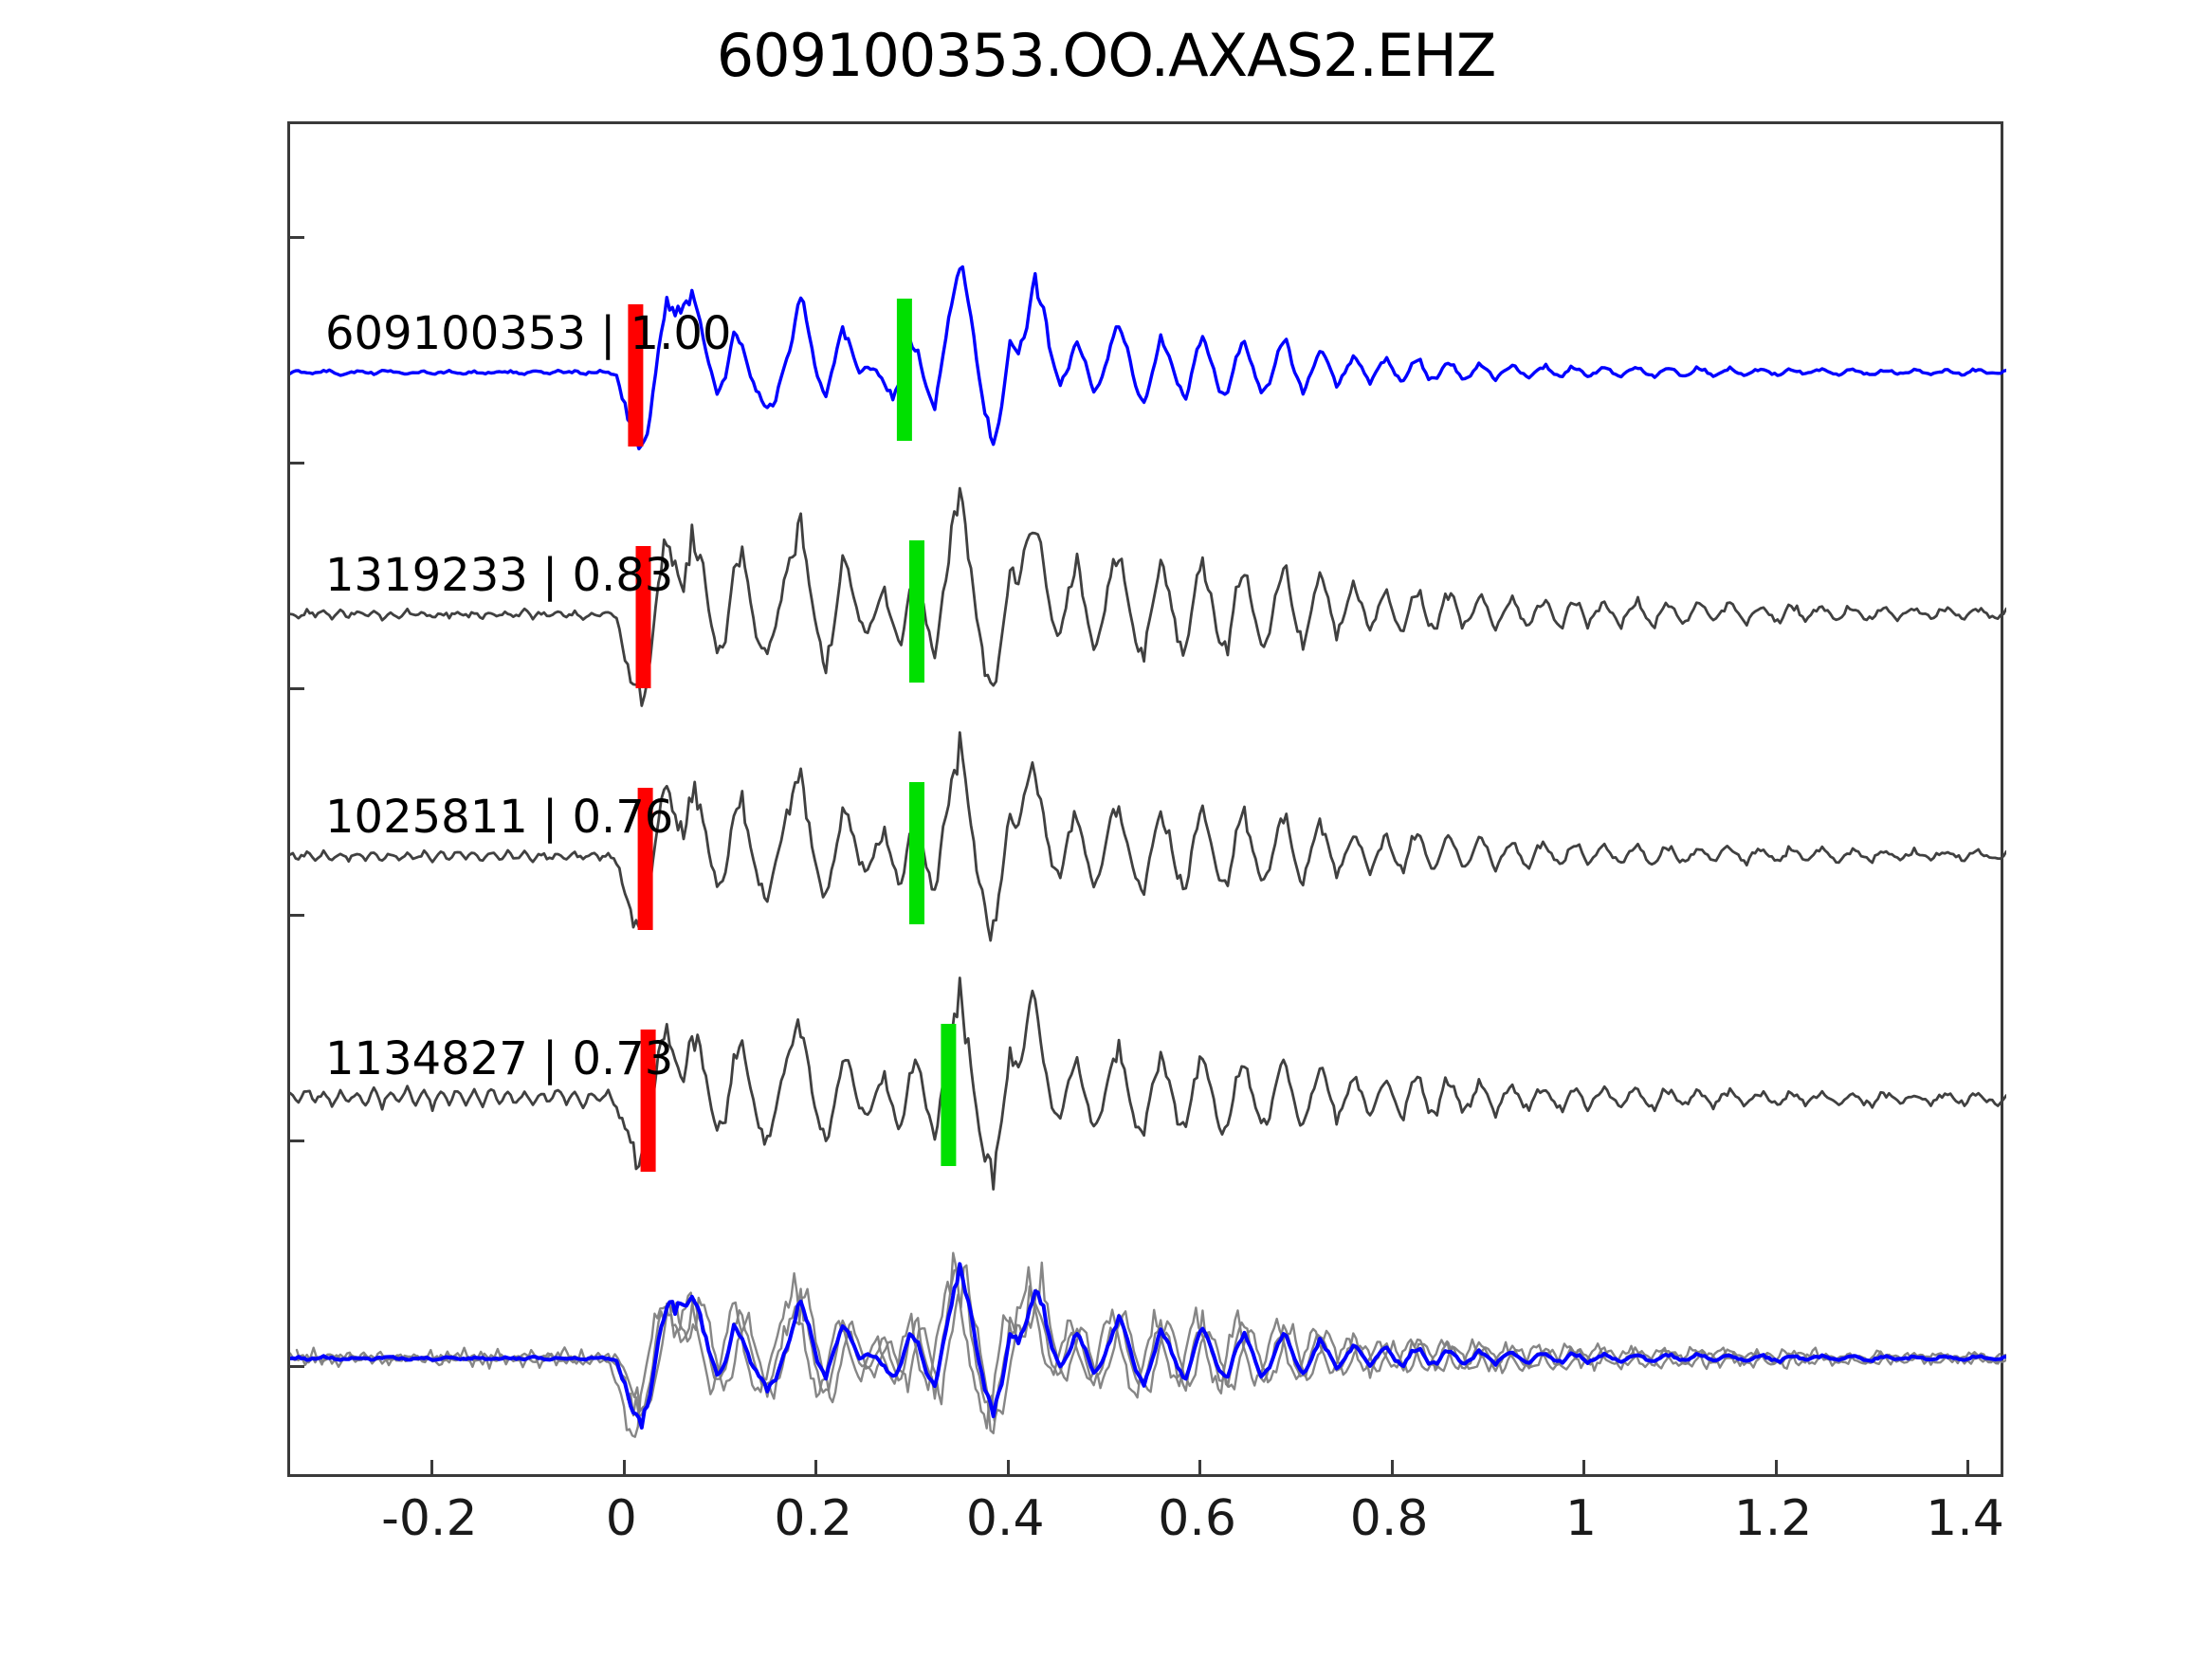 The image size is (2212, 1659). Describe the element at coordinates (621, 1518) in the screenshot. I see `x-axis-tick-label: 0` at that location.